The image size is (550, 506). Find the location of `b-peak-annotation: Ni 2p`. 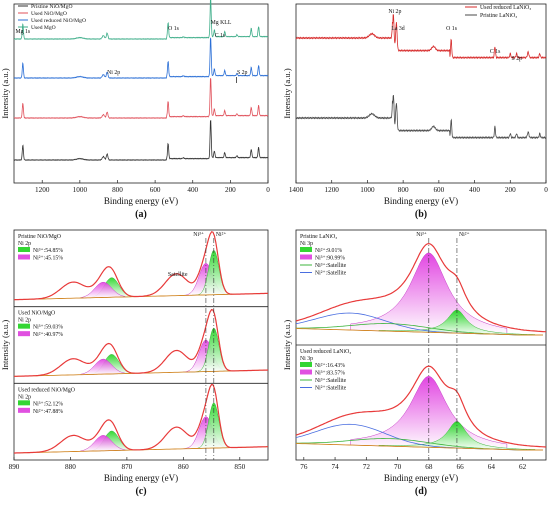

b-peak-annotation: Ni 2p is located at coordinates (394, 12).